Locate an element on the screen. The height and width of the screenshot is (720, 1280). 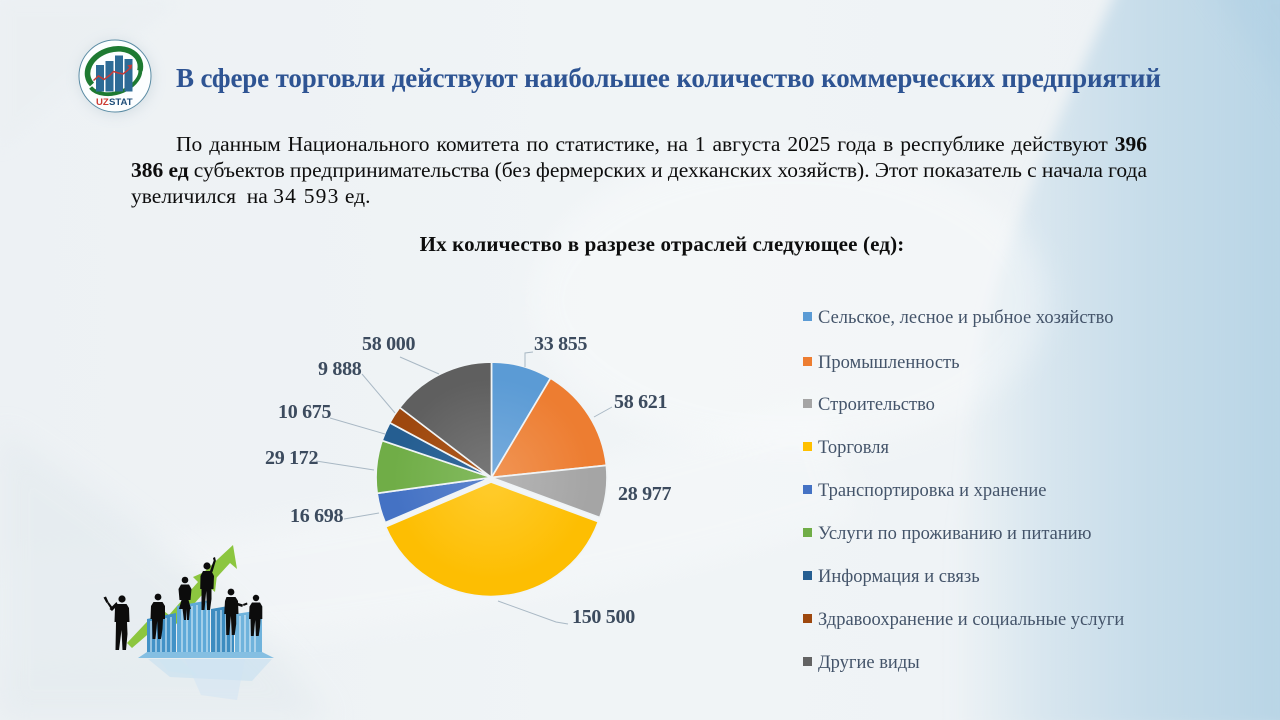
svg-text: UZ is located at coordinates (102, 102).